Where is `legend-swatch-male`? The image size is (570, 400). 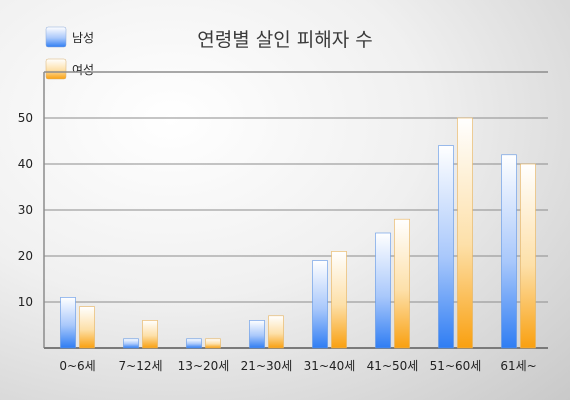 legend-swatch-male is located at coordinates (56, 37).